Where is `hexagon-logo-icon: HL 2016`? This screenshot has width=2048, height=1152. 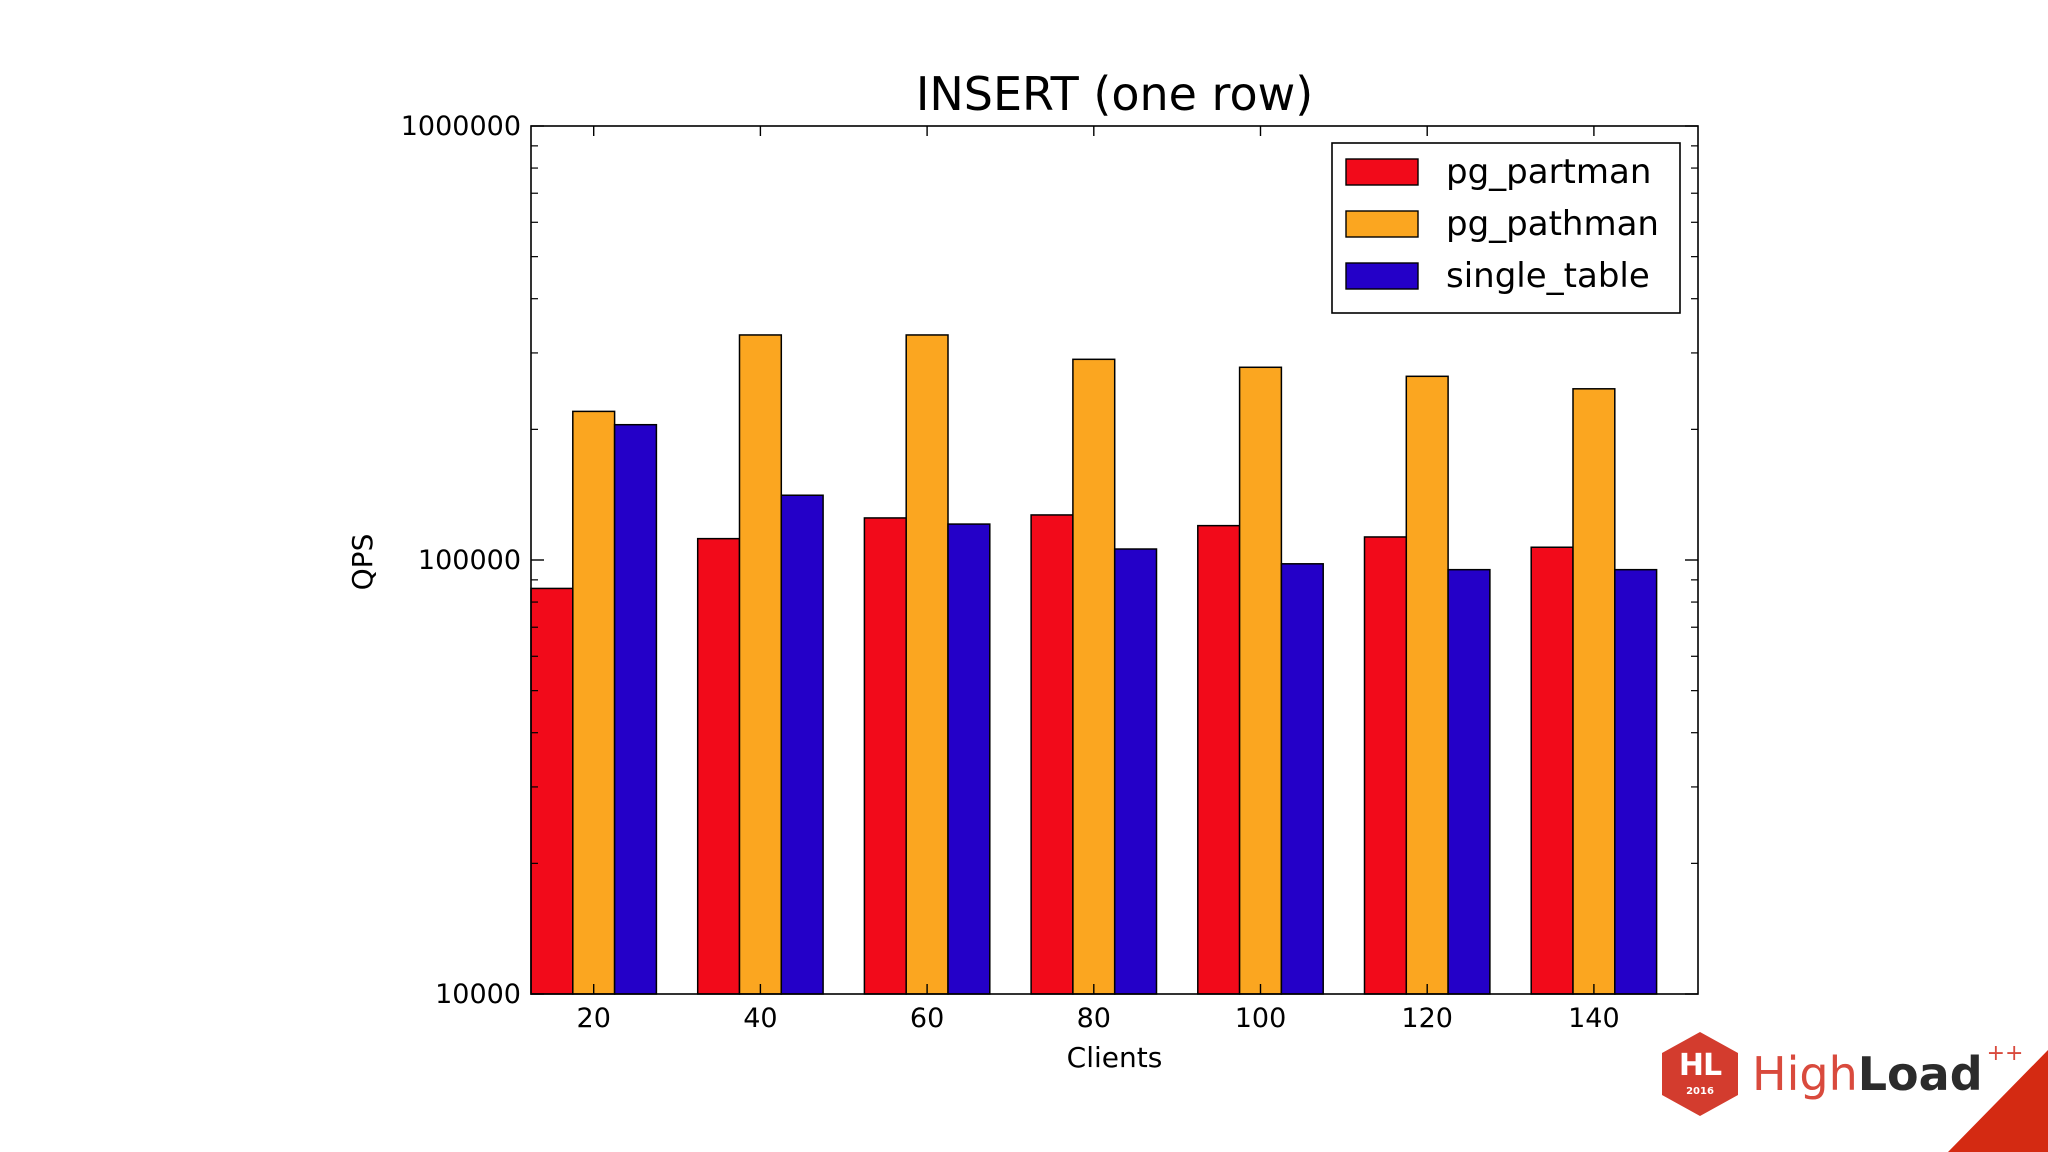
hexagon-logo-icon: HL 2016 is located at coordinates (1700, 1074).